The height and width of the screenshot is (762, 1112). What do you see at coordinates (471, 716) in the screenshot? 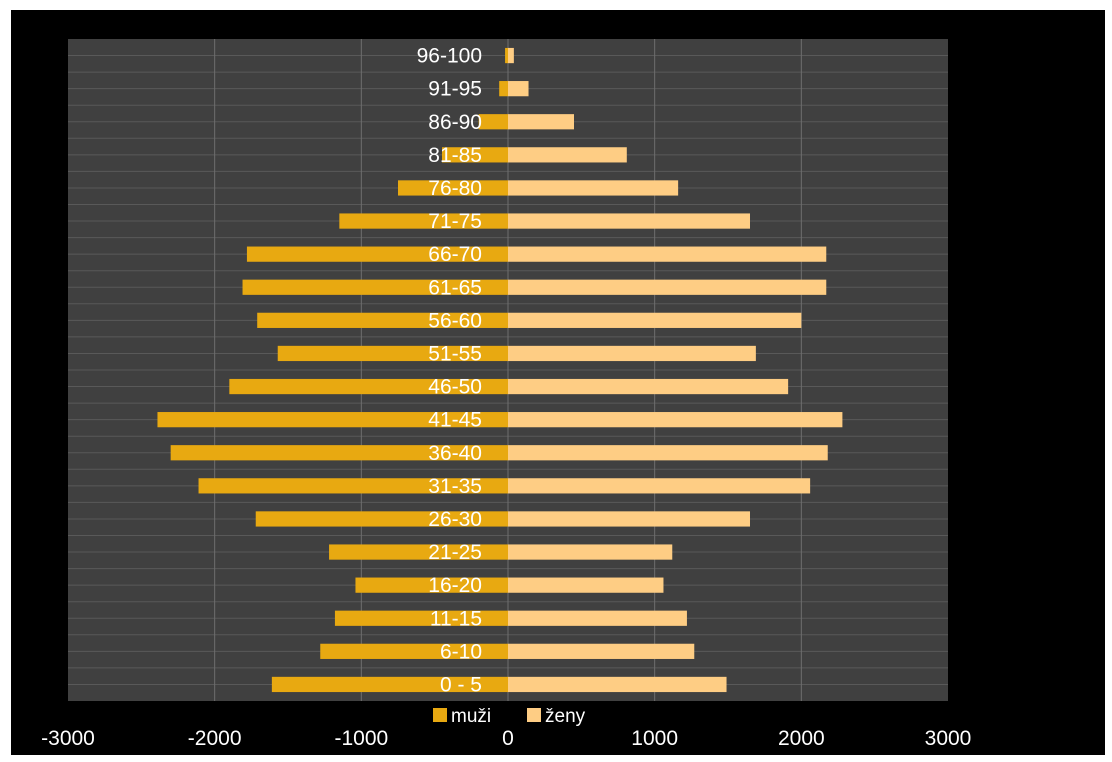
I see `legend-label-muzi: muži` at bounding box center [471, 716].